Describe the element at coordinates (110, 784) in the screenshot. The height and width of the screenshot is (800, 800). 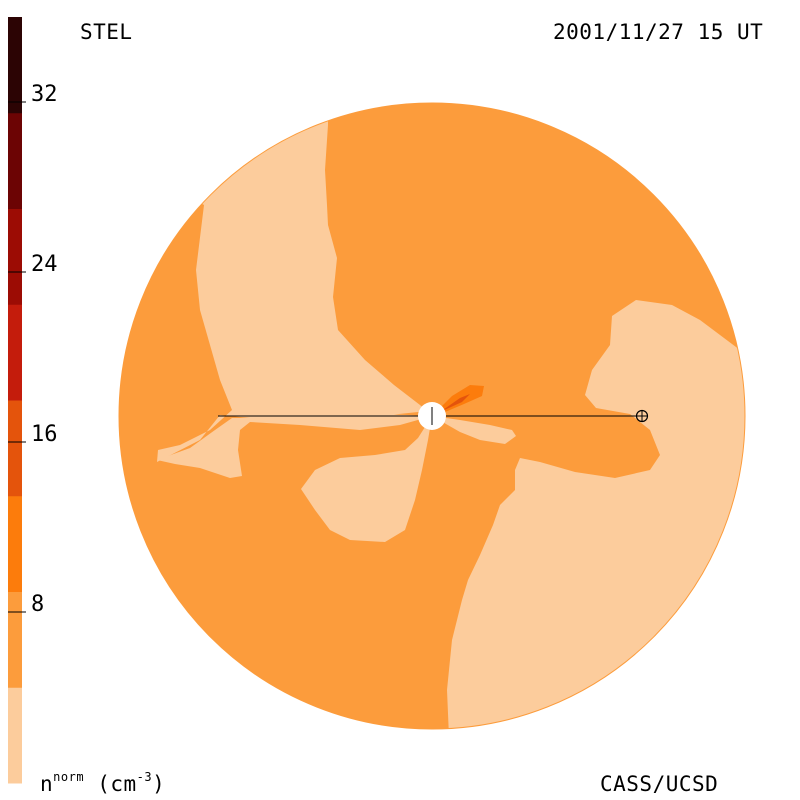
I see `unit-text: (cm` at that location.